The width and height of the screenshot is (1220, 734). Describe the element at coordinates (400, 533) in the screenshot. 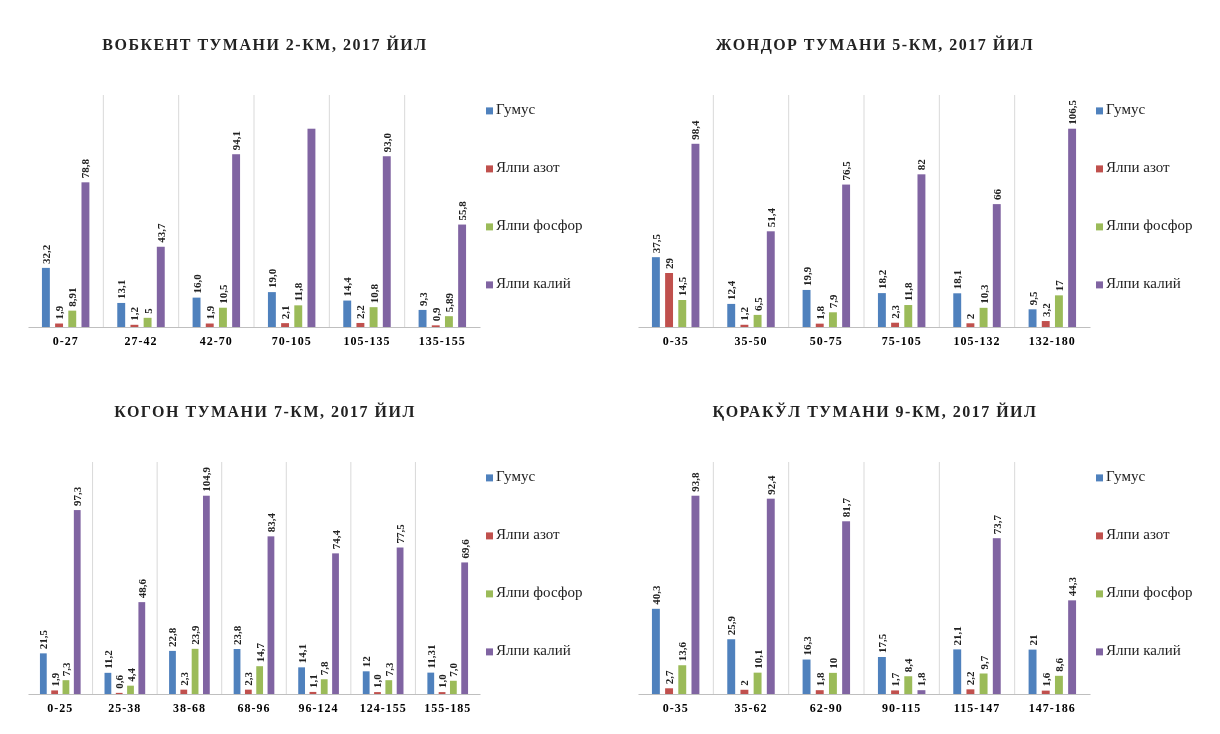

I see `data-label: 77,5` at that location.